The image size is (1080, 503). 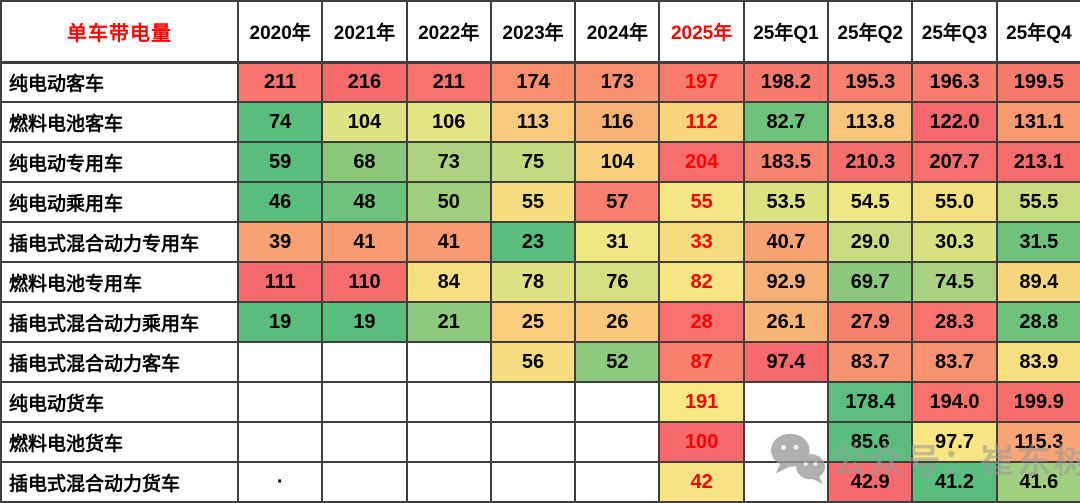 What do you see at coordinates (617, 202) in the screenshot?
I see `data-cell: 57` at bounding box center [617, 202].